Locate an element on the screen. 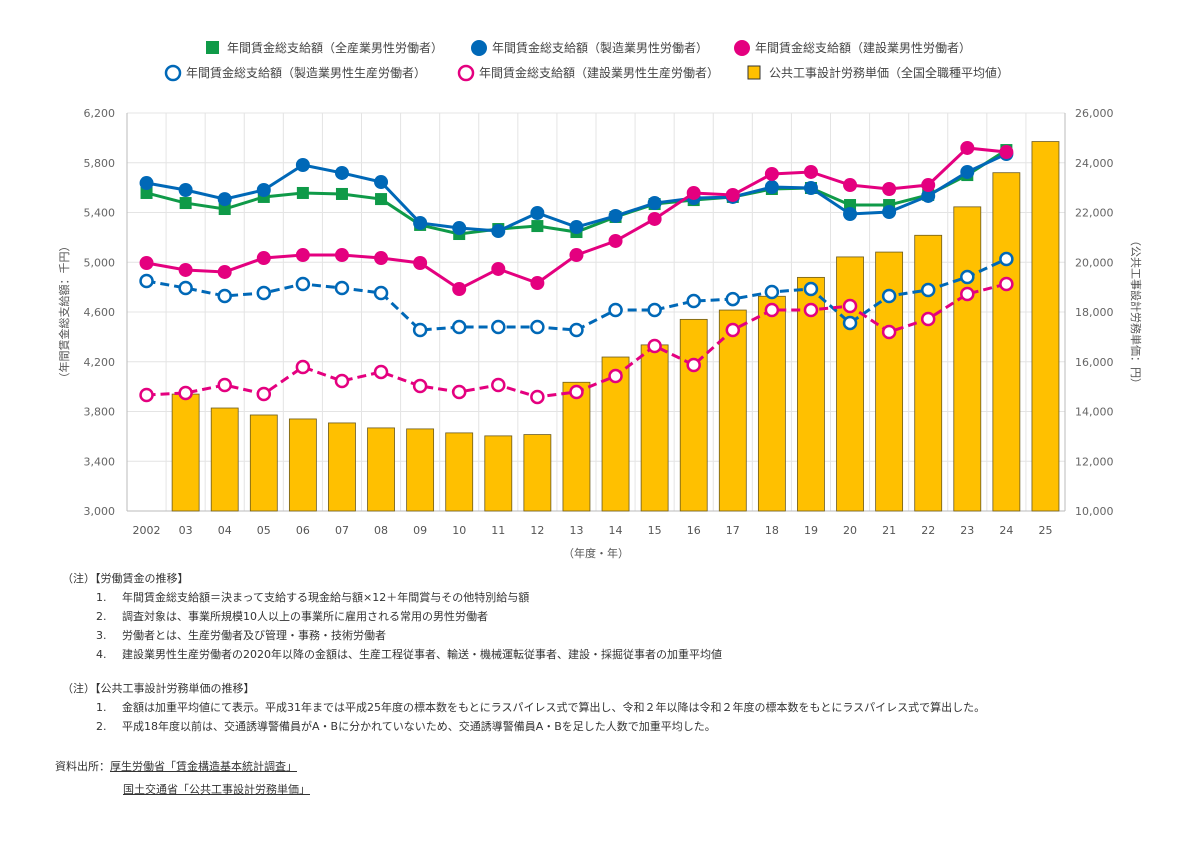 This screenshot has width=1200, height=852. legend-label: 年間賃金総支給額（製造業男性生産労働者） is located at coordinates (306, 72).